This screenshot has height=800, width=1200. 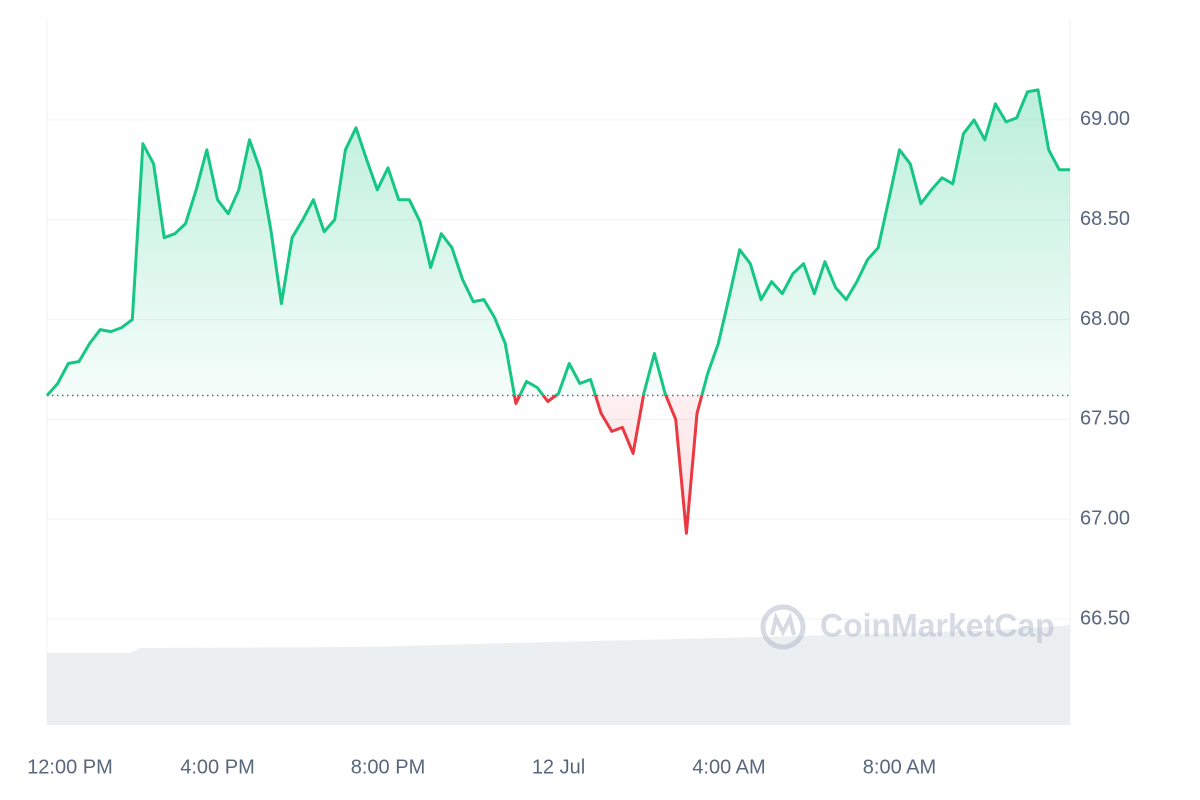 What do you see at coordinates (70, 767) in the screenshot?
I see `x-tick-label: 12:00 PM` at bounding box center [70, 767].